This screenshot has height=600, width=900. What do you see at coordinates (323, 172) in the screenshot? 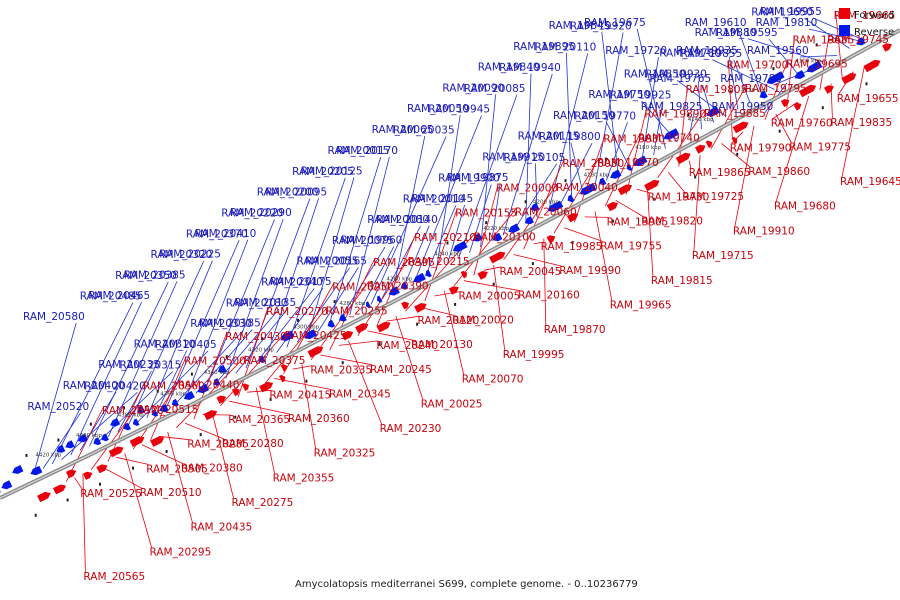
I see `reverse-gene-label: RAM_20205` at bounding box center [323, 172].